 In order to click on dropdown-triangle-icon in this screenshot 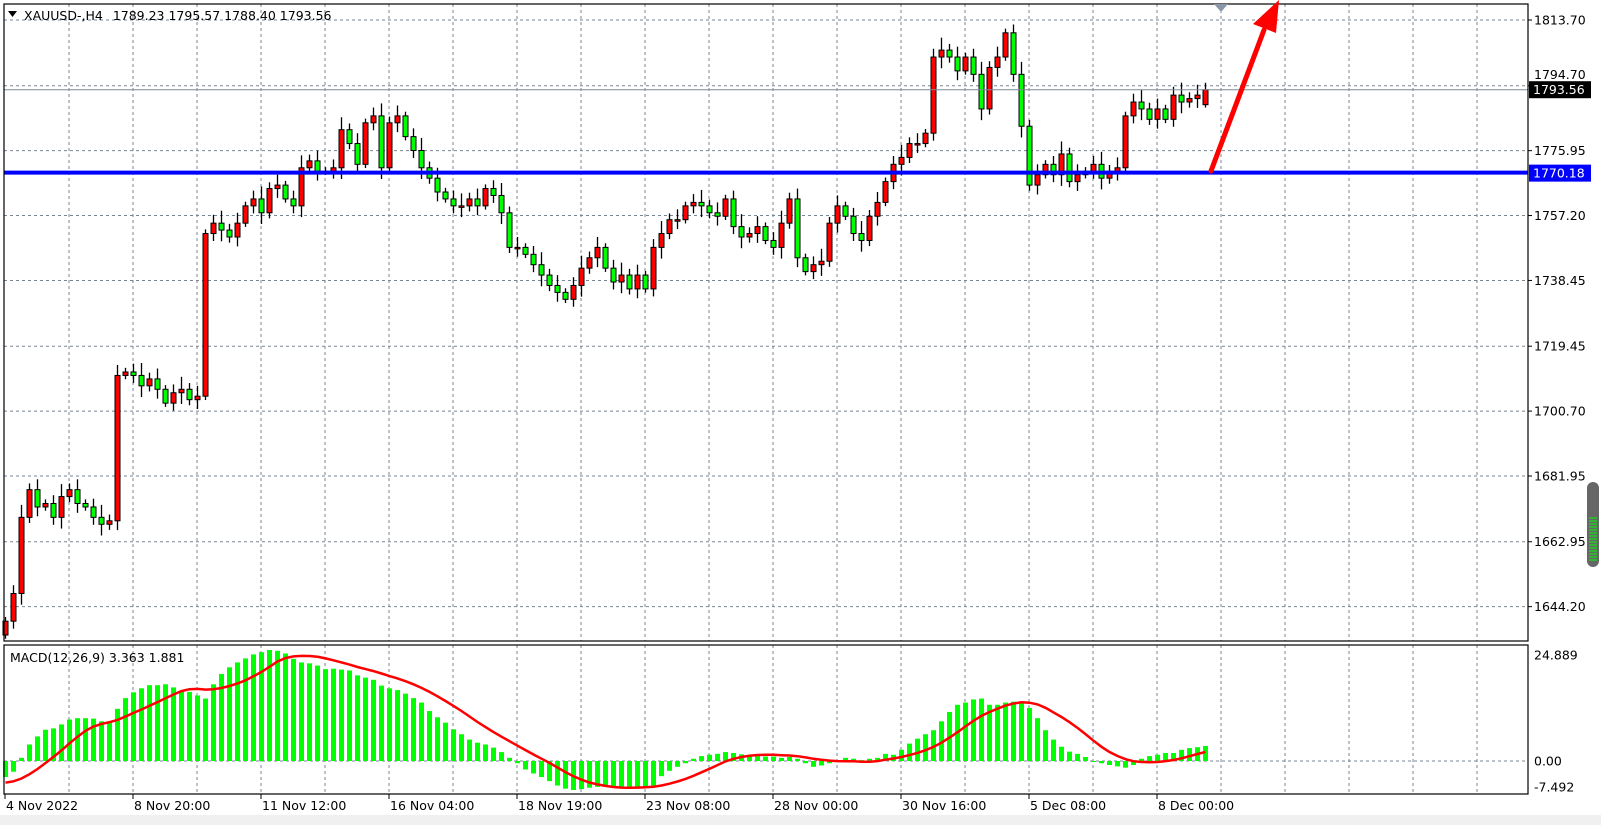, I will do `click(12, 14)`.